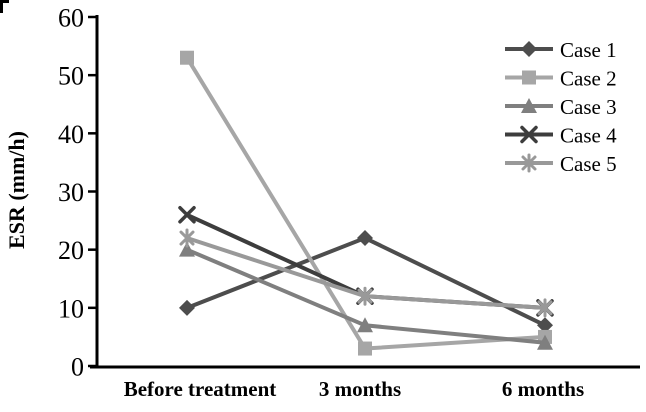 This screenshot has width=646, height=412. I want to click on legend-label-case-2: Case 2, so click(588, 79).